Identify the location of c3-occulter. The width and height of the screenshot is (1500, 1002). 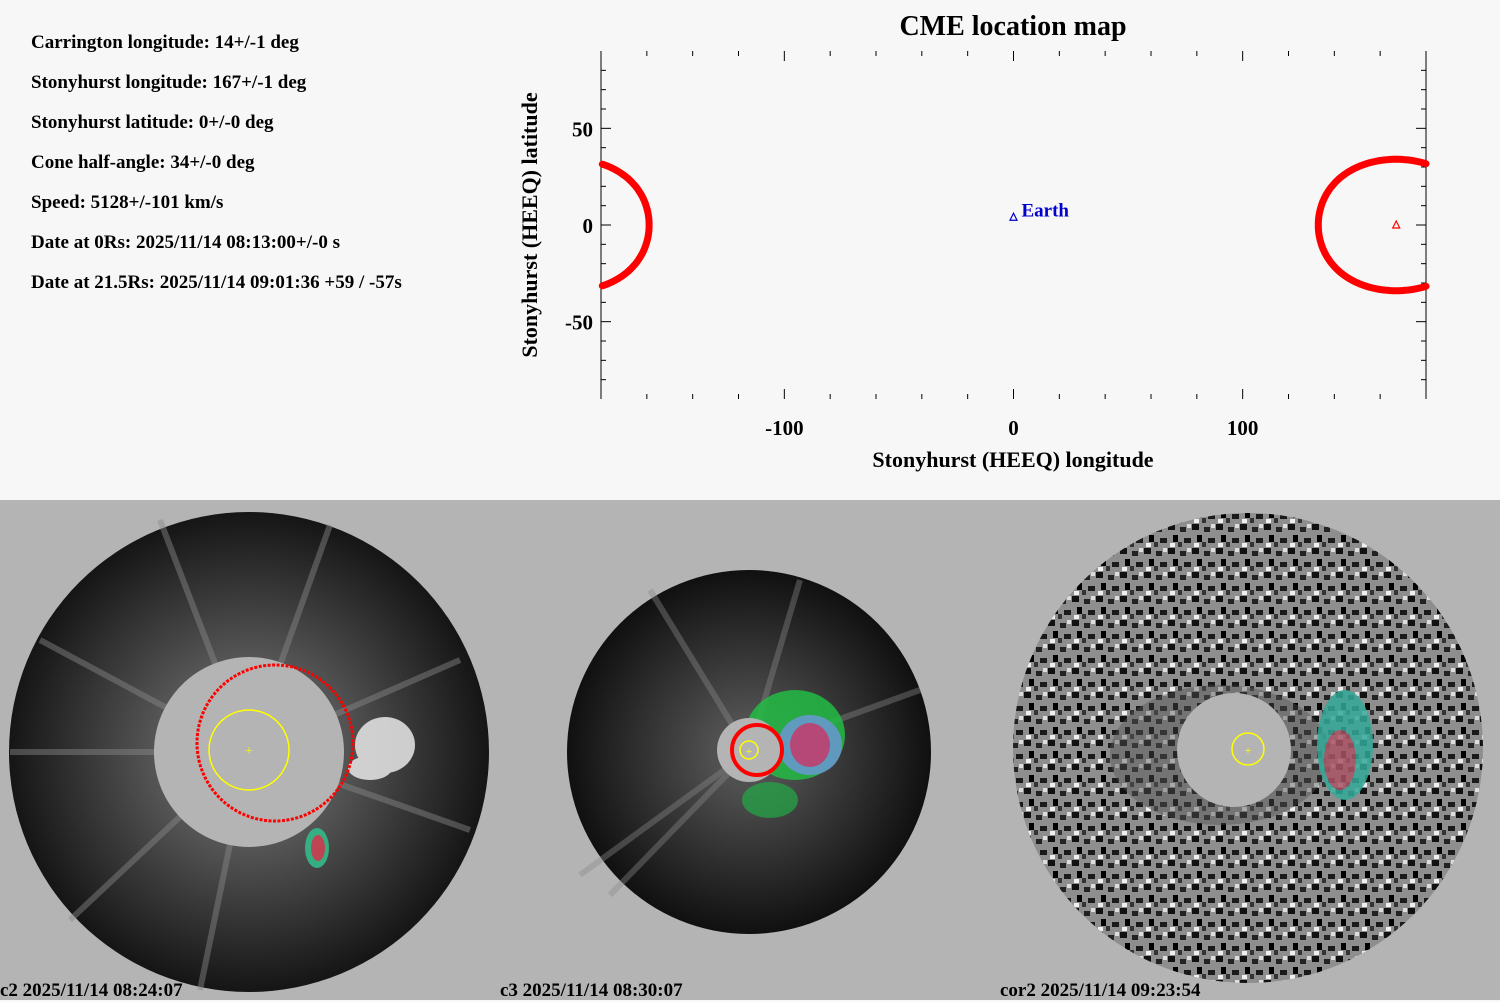
(749, 750).